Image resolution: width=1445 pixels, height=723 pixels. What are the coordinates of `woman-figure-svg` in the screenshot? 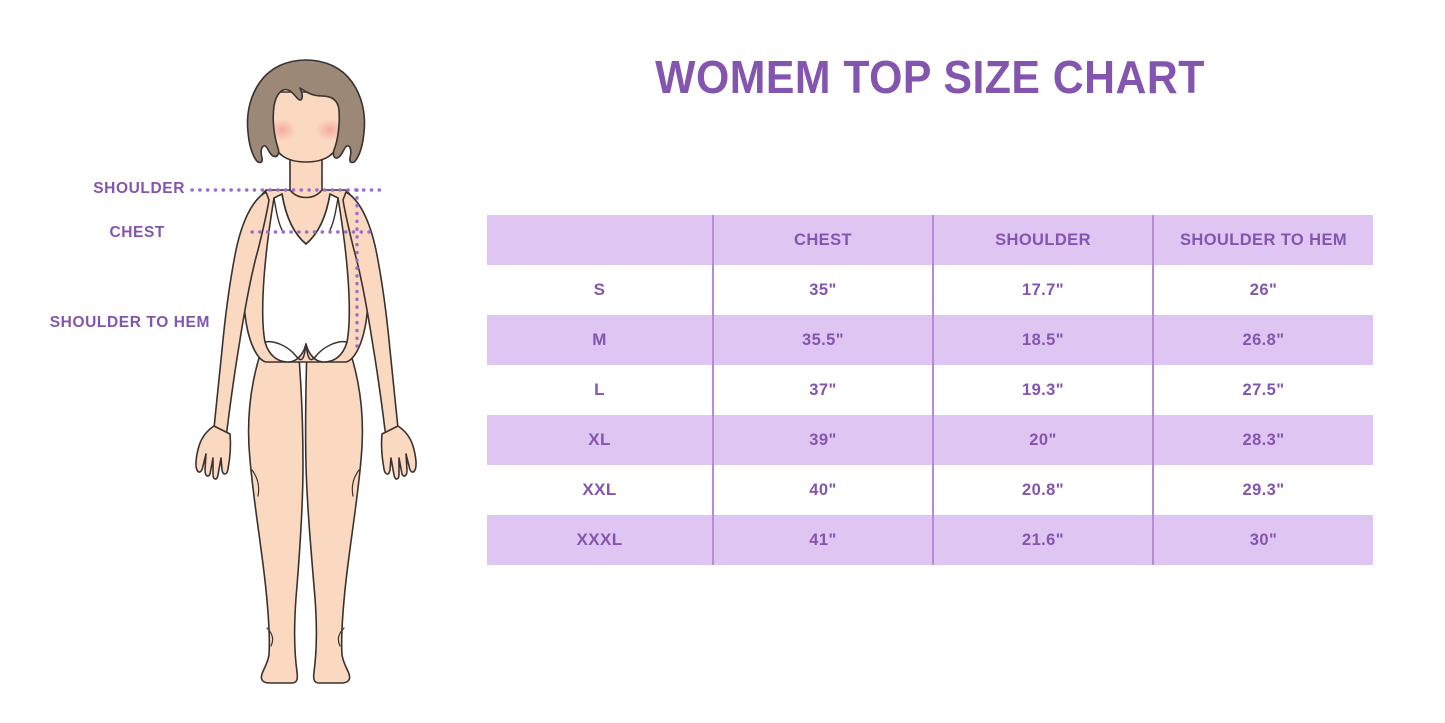 It's located at (303, 371).